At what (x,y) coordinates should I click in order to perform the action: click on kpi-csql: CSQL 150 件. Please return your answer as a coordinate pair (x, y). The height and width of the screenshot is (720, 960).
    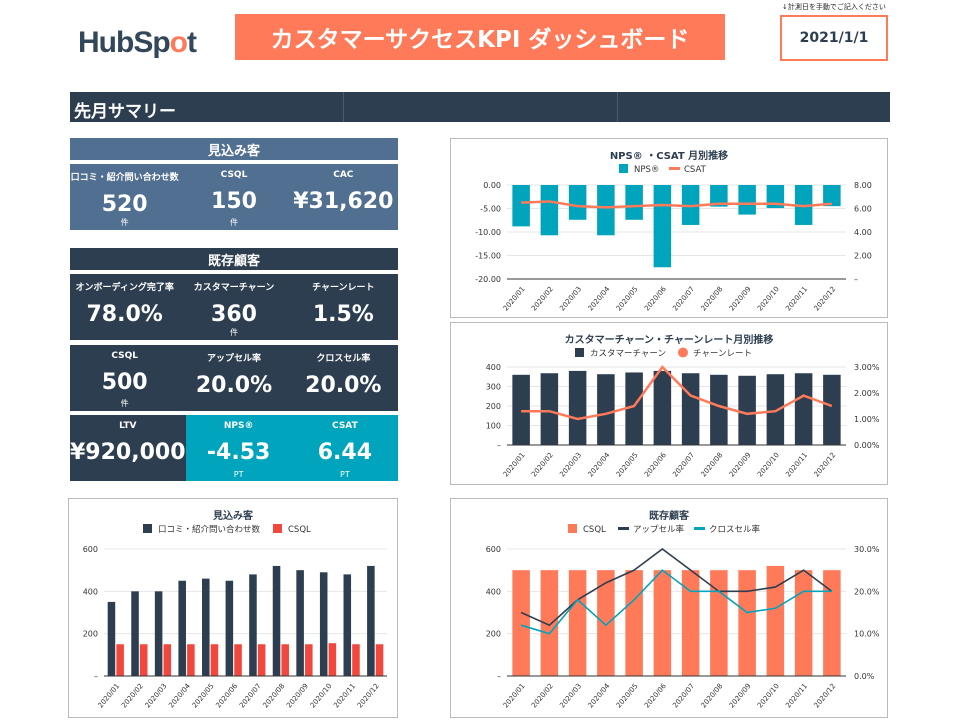
    Looking at the image, I should click on (233, 197).